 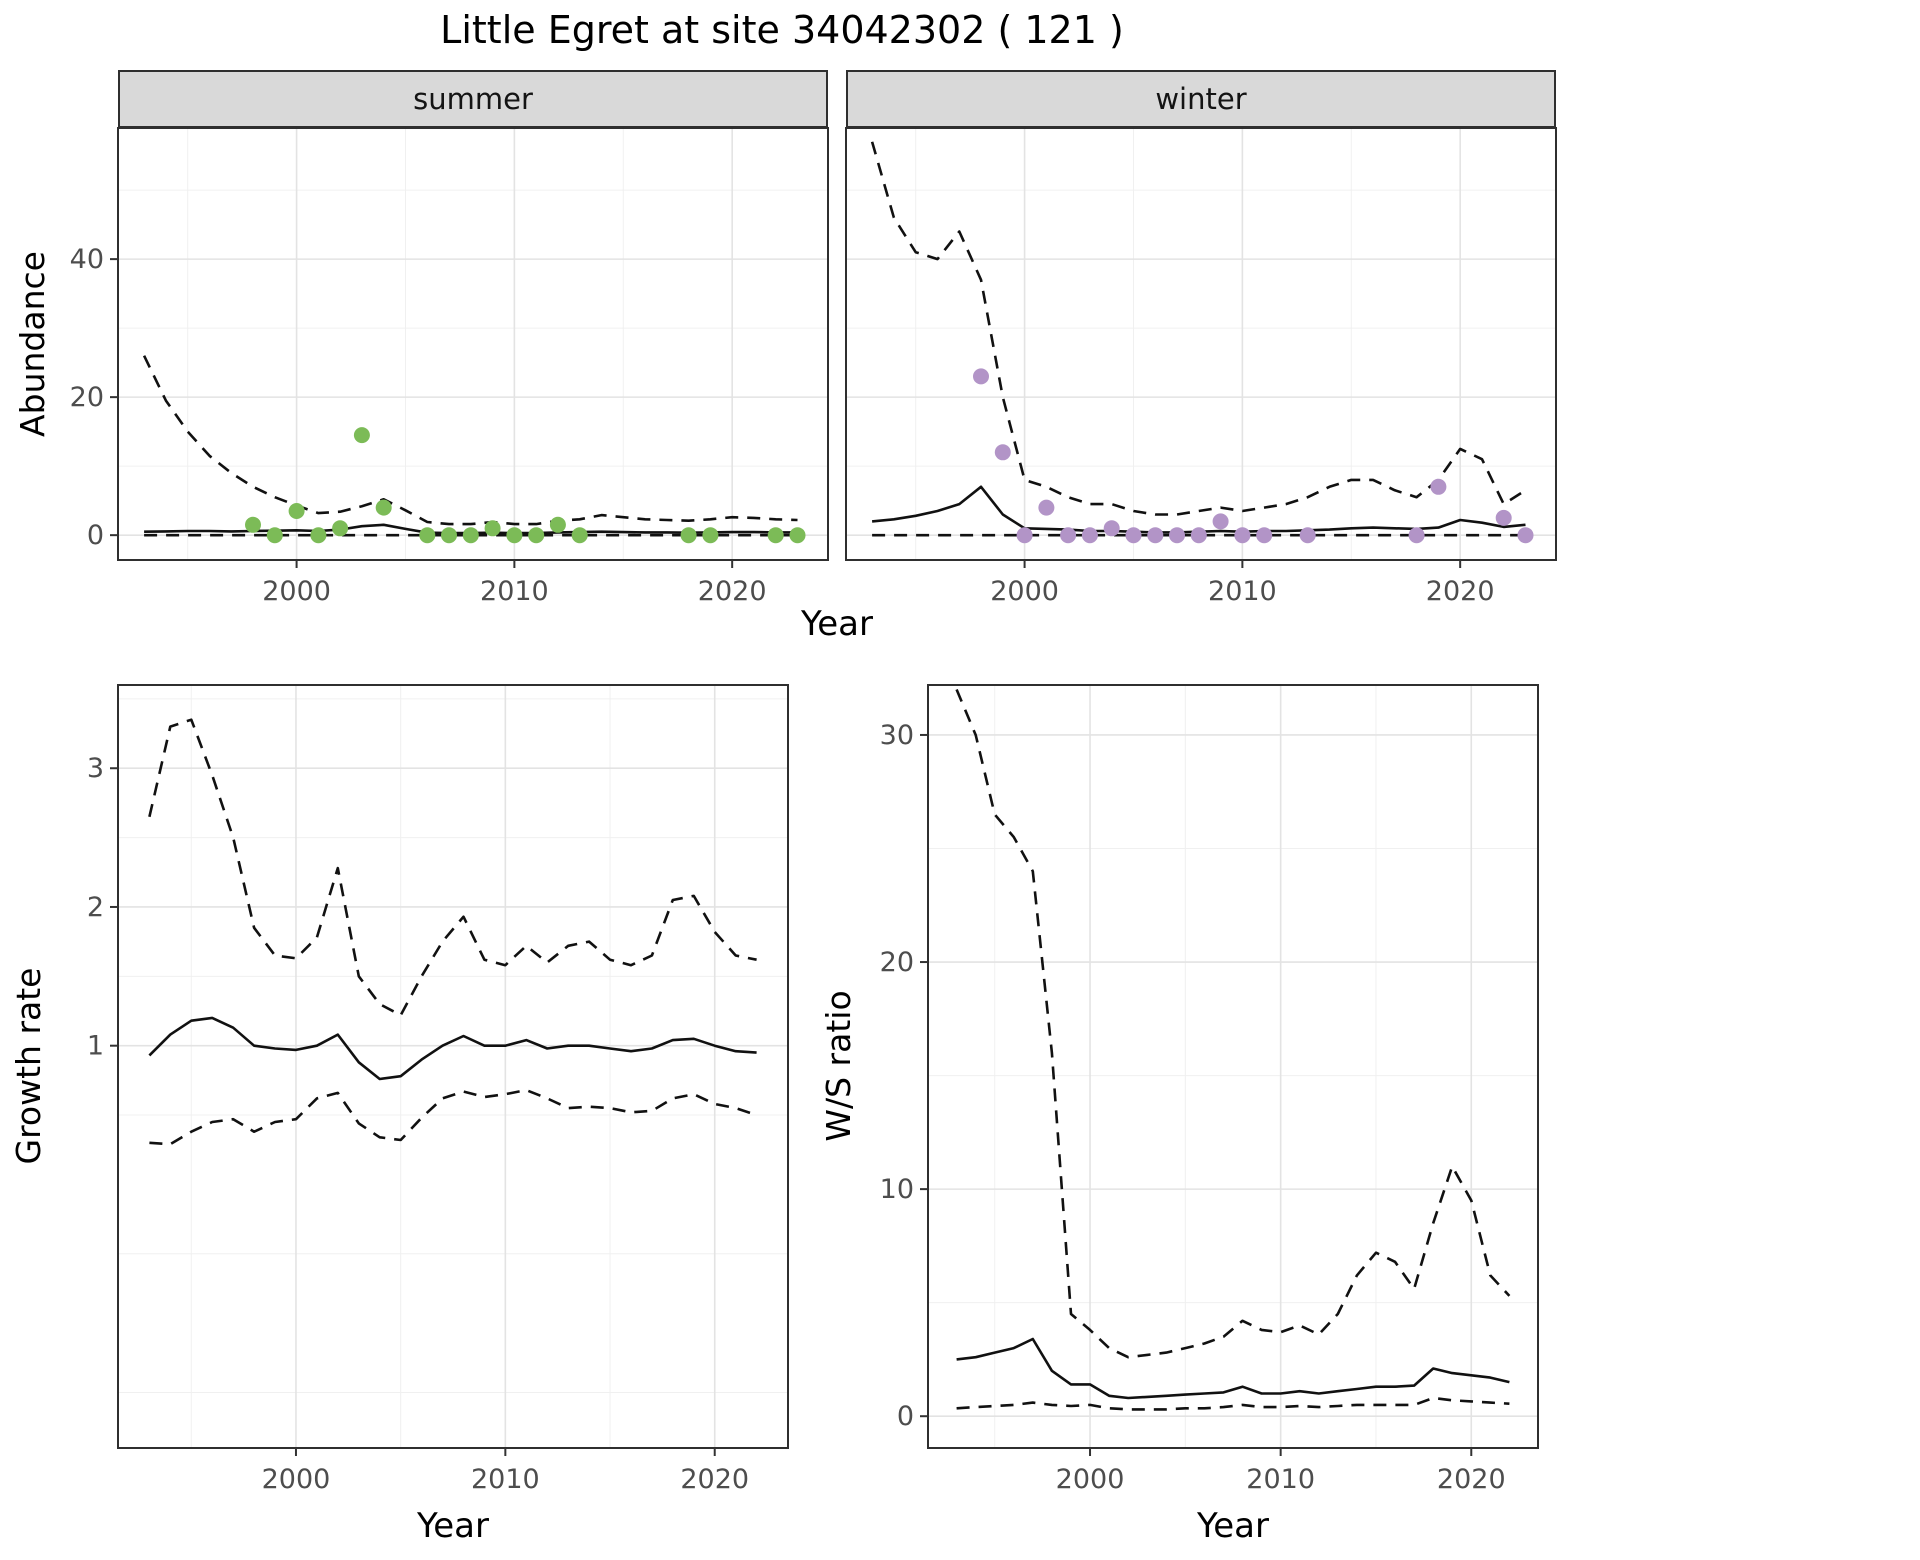 I want to click on facet-strip-winter-label: winter, so click(x=1201, y=99).